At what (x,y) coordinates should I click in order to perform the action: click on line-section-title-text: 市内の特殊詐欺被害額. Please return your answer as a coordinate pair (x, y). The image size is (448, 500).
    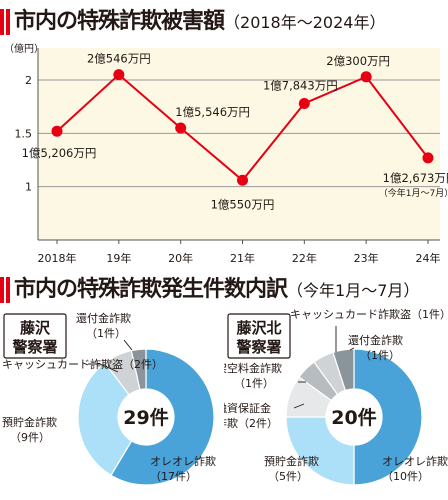
    Looking at the image, I should click on (119, 21).